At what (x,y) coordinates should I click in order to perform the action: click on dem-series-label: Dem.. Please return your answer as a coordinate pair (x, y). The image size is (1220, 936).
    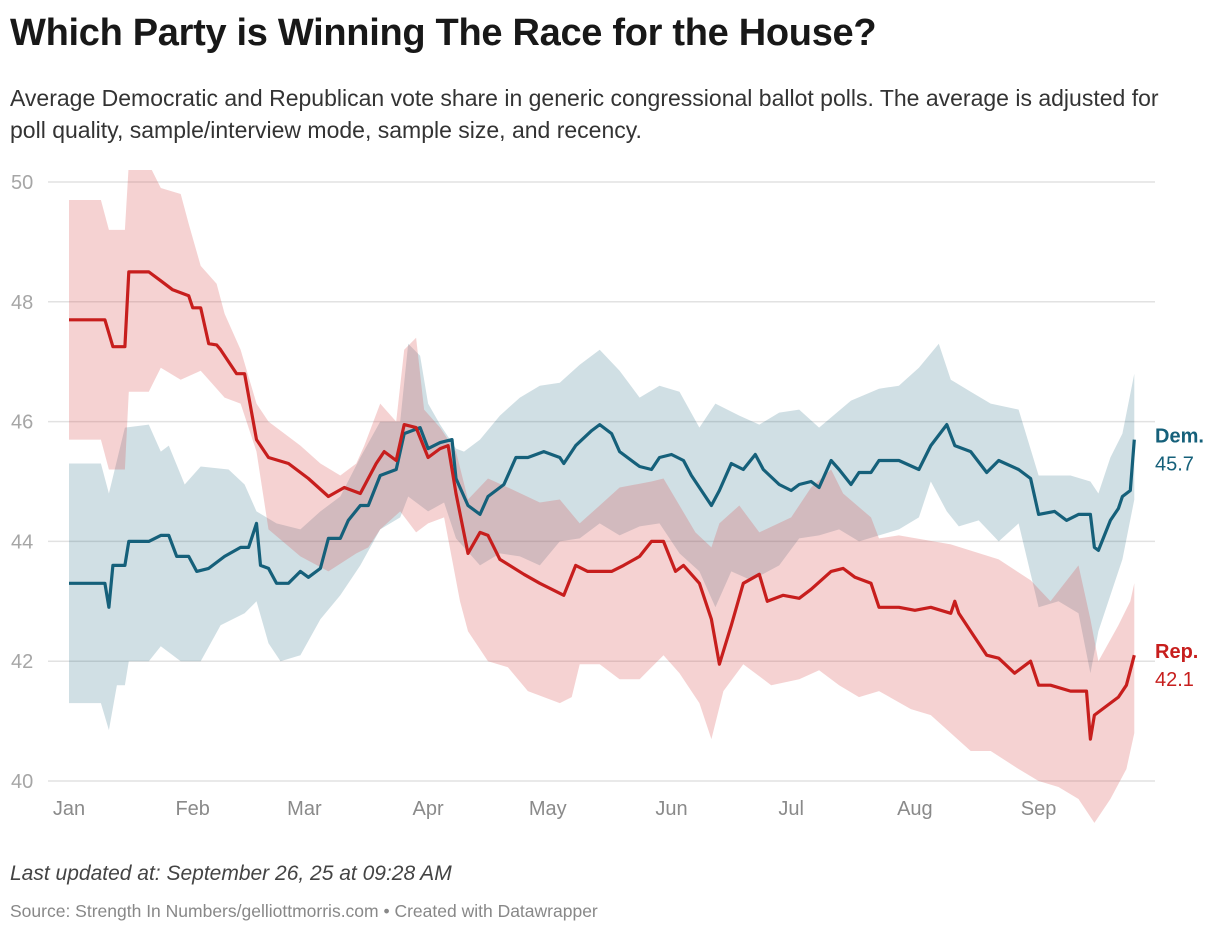
    Looking at the image, I should click on (1179, 437).